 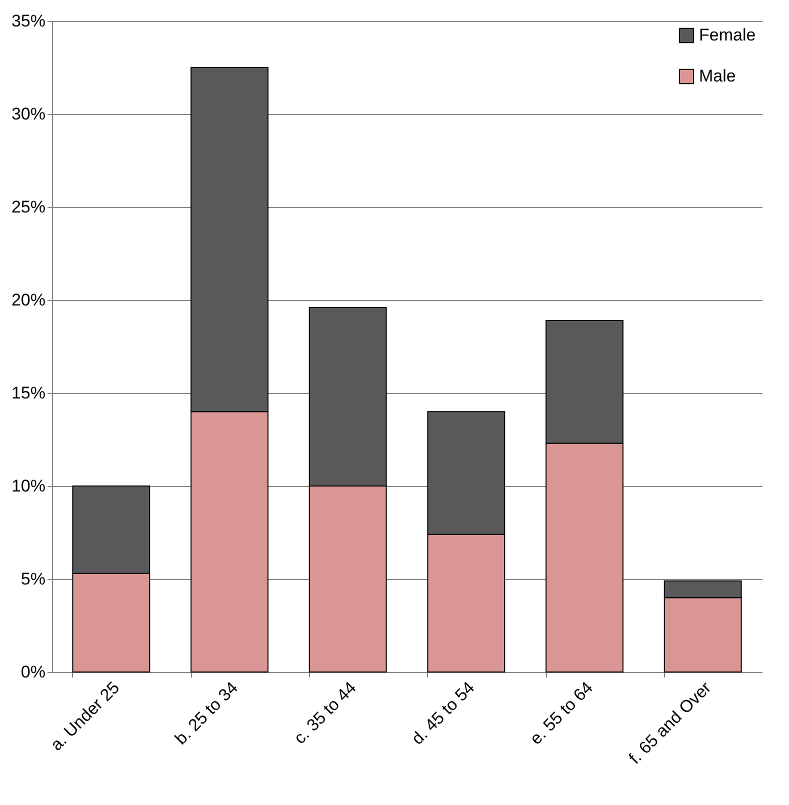 What do you see at coordinates (443, 713) in the screenshot?
I see `x-tick-label: d. 45 to 54` at bounding box center [443, 713].